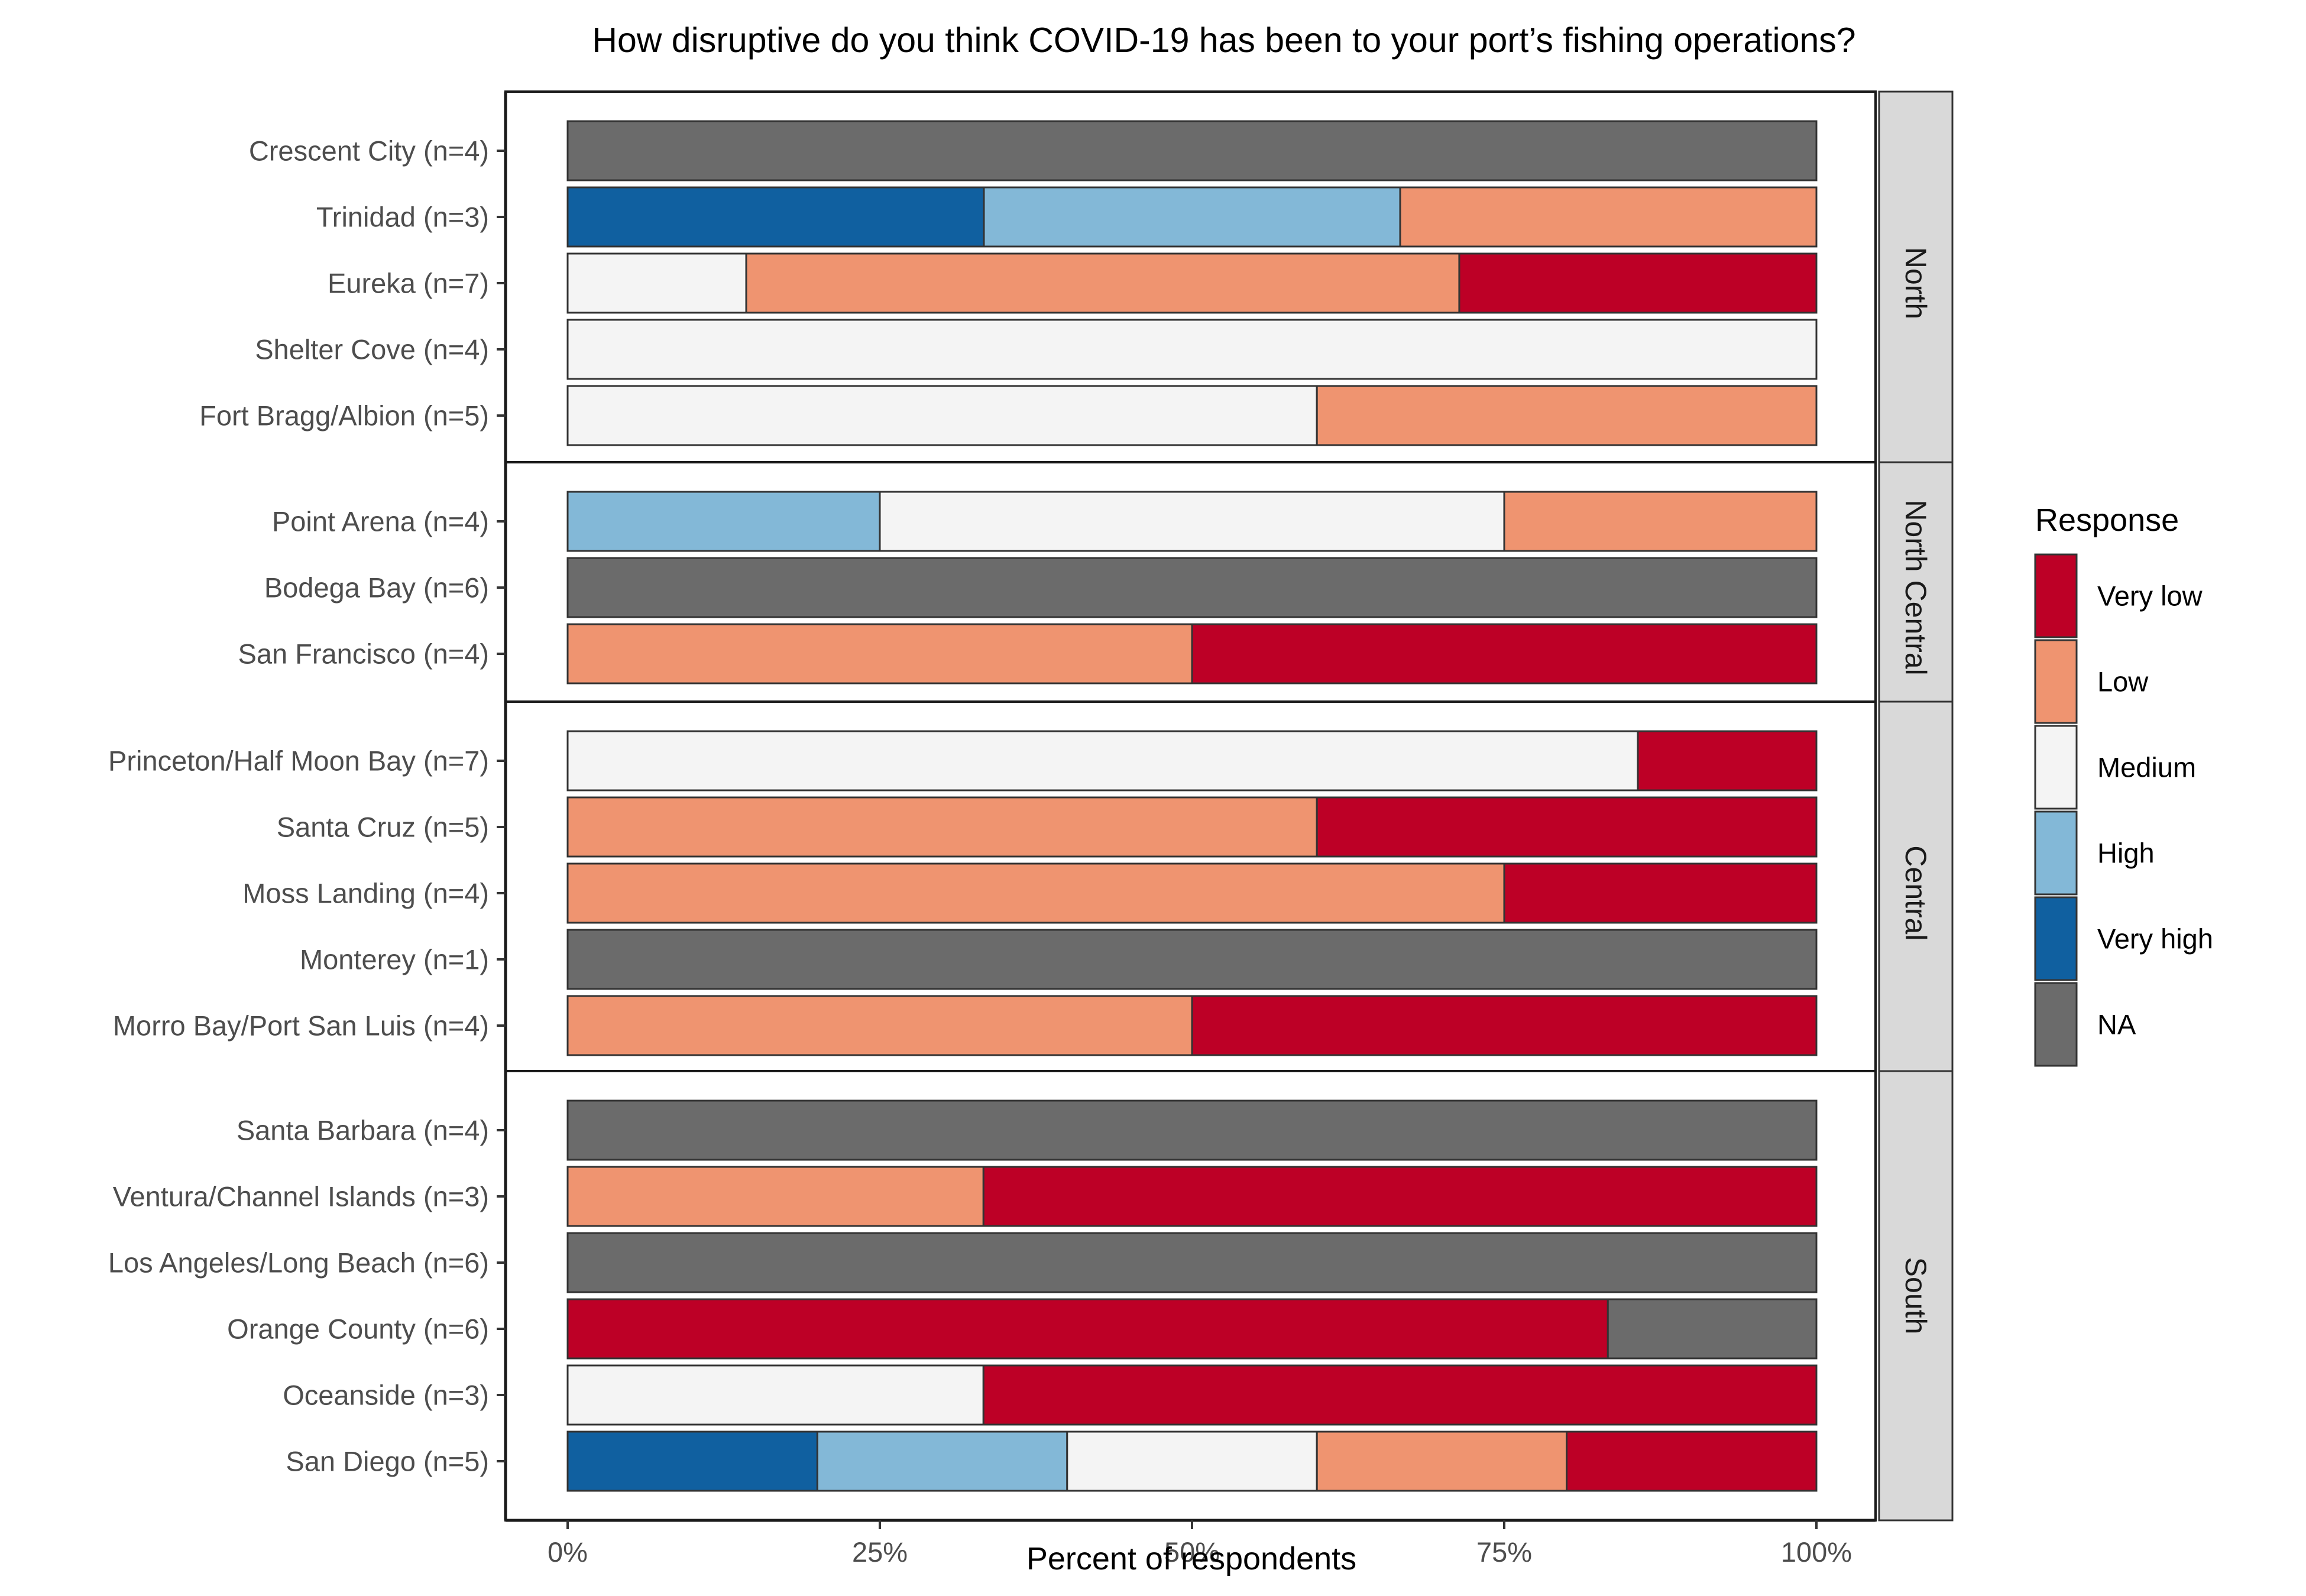 The image size is (2306, 1596). I want to click on port-label: Ventura/Channel Islands (n=3), so click(301, 1196).